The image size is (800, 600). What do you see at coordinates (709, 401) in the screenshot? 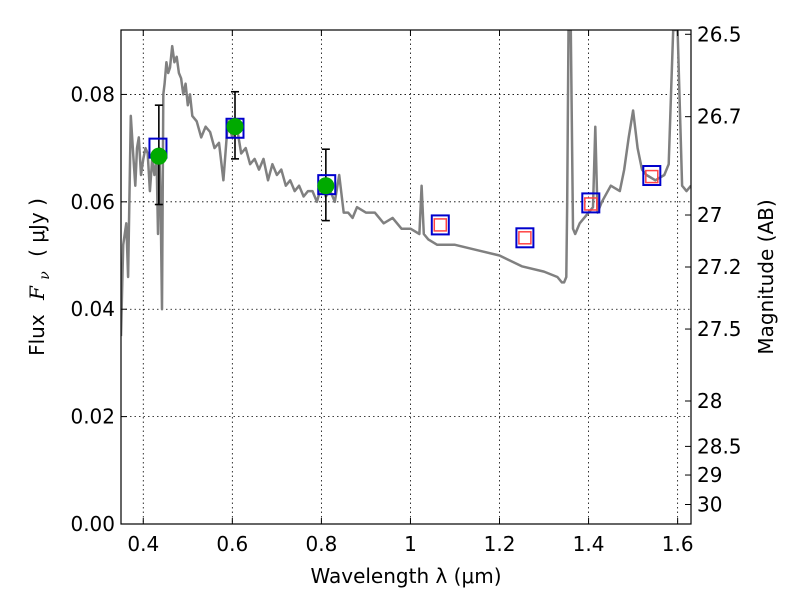
I see `y2-tick-label: 28` at bounding box center [709, 401].